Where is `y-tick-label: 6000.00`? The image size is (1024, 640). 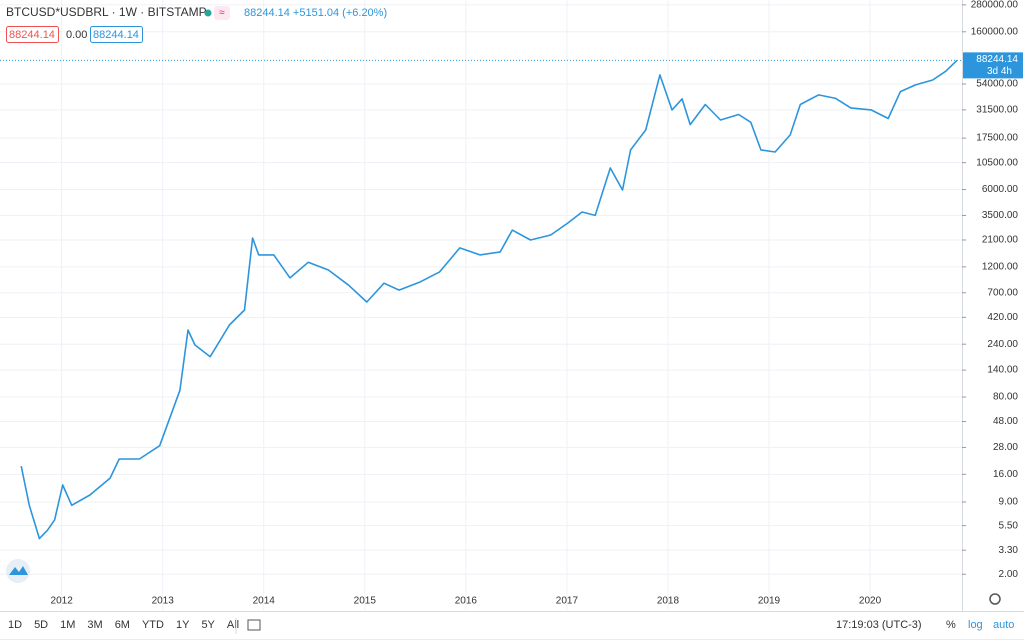
y-tick-label: 6000.00 is located at coordinates (1000, 189).